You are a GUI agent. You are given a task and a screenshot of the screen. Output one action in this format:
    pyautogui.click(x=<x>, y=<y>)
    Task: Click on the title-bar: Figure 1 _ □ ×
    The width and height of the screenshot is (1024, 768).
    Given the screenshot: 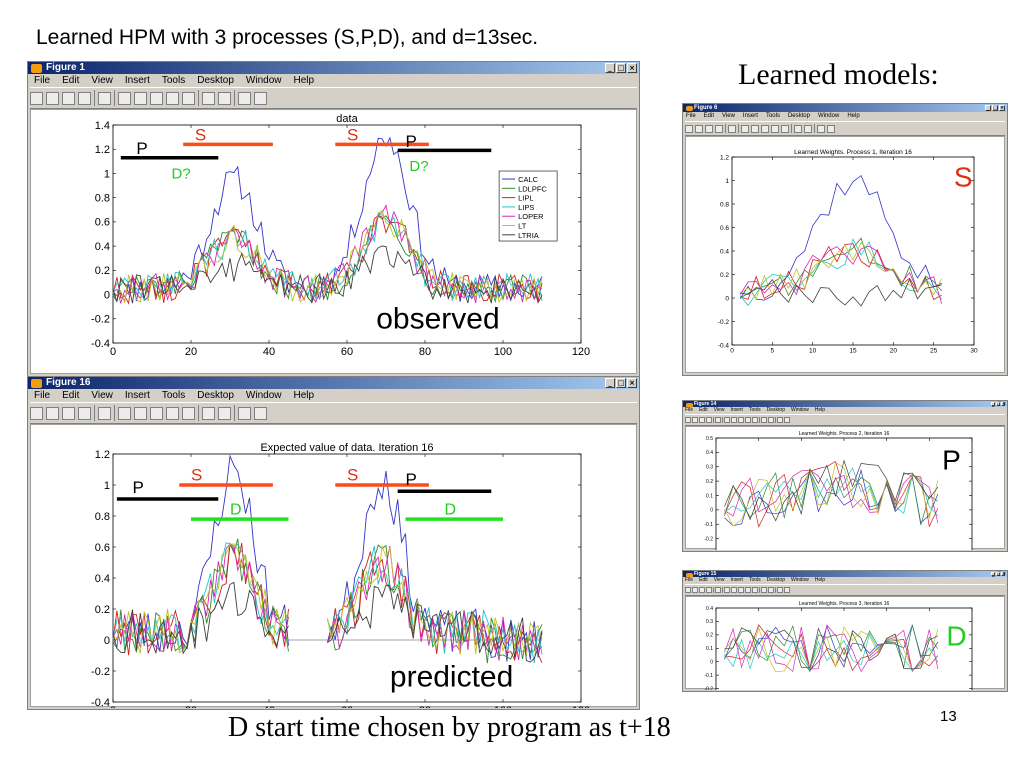 What is the action you would take?
    pyautogui.click(x=333, y=68)
    